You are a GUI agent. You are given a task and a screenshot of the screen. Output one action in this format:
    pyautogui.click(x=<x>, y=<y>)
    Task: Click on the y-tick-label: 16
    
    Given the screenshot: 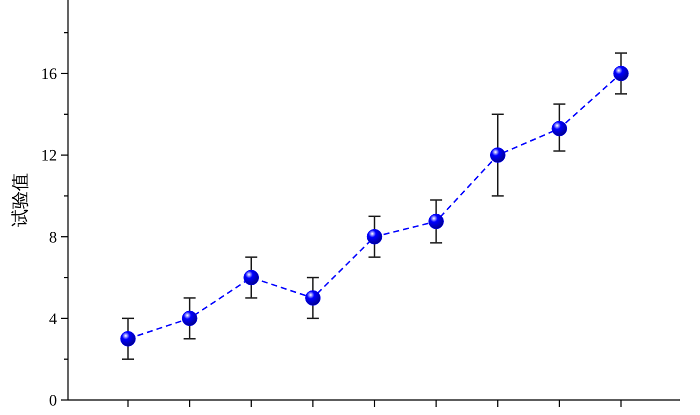 What is the action you would take?
    pyautogui.click(x=49, y=75)
    